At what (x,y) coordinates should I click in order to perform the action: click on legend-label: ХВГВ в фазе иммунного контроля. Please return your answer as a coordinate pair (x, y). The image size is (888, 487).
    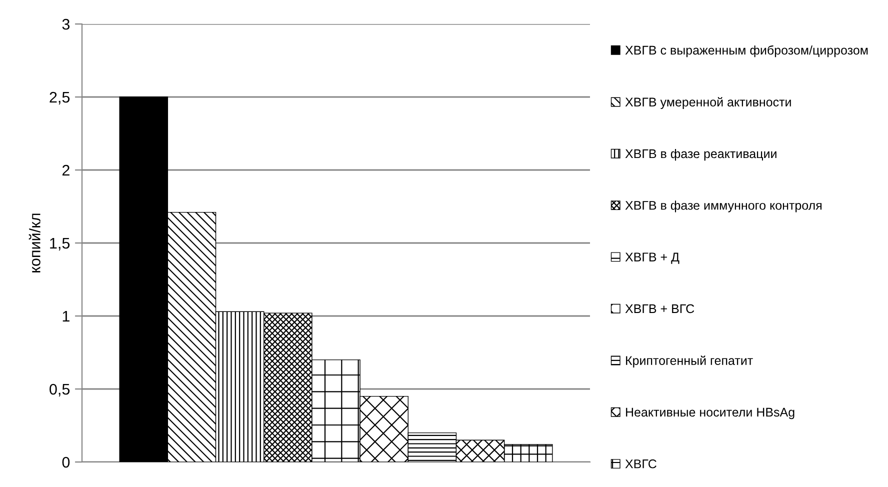
    Looking at the image, I should click on (723, 206).